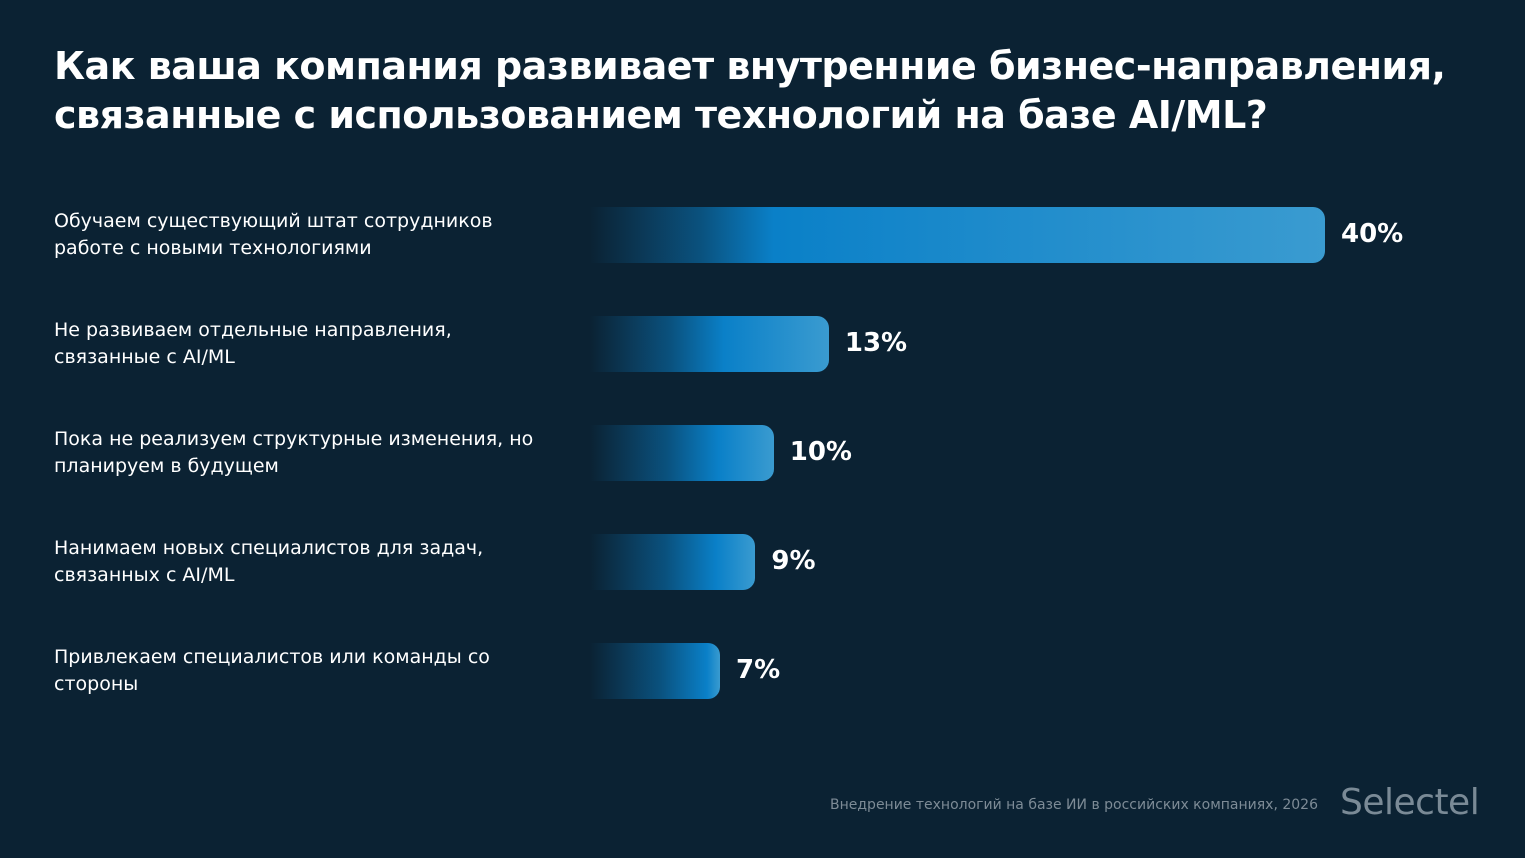 This screenshot has width=1525, height=858. Describe the element at coordinates (793, 561) in the screenshot. I see `value-label: 9%` at that location.